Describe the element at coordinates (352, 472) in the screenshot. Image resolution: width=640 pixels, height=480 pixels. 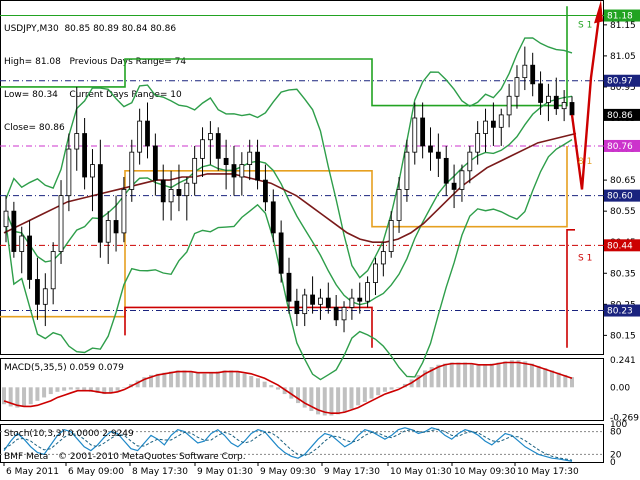
I see `time-tick-label: 9 May 17:30` at that location.